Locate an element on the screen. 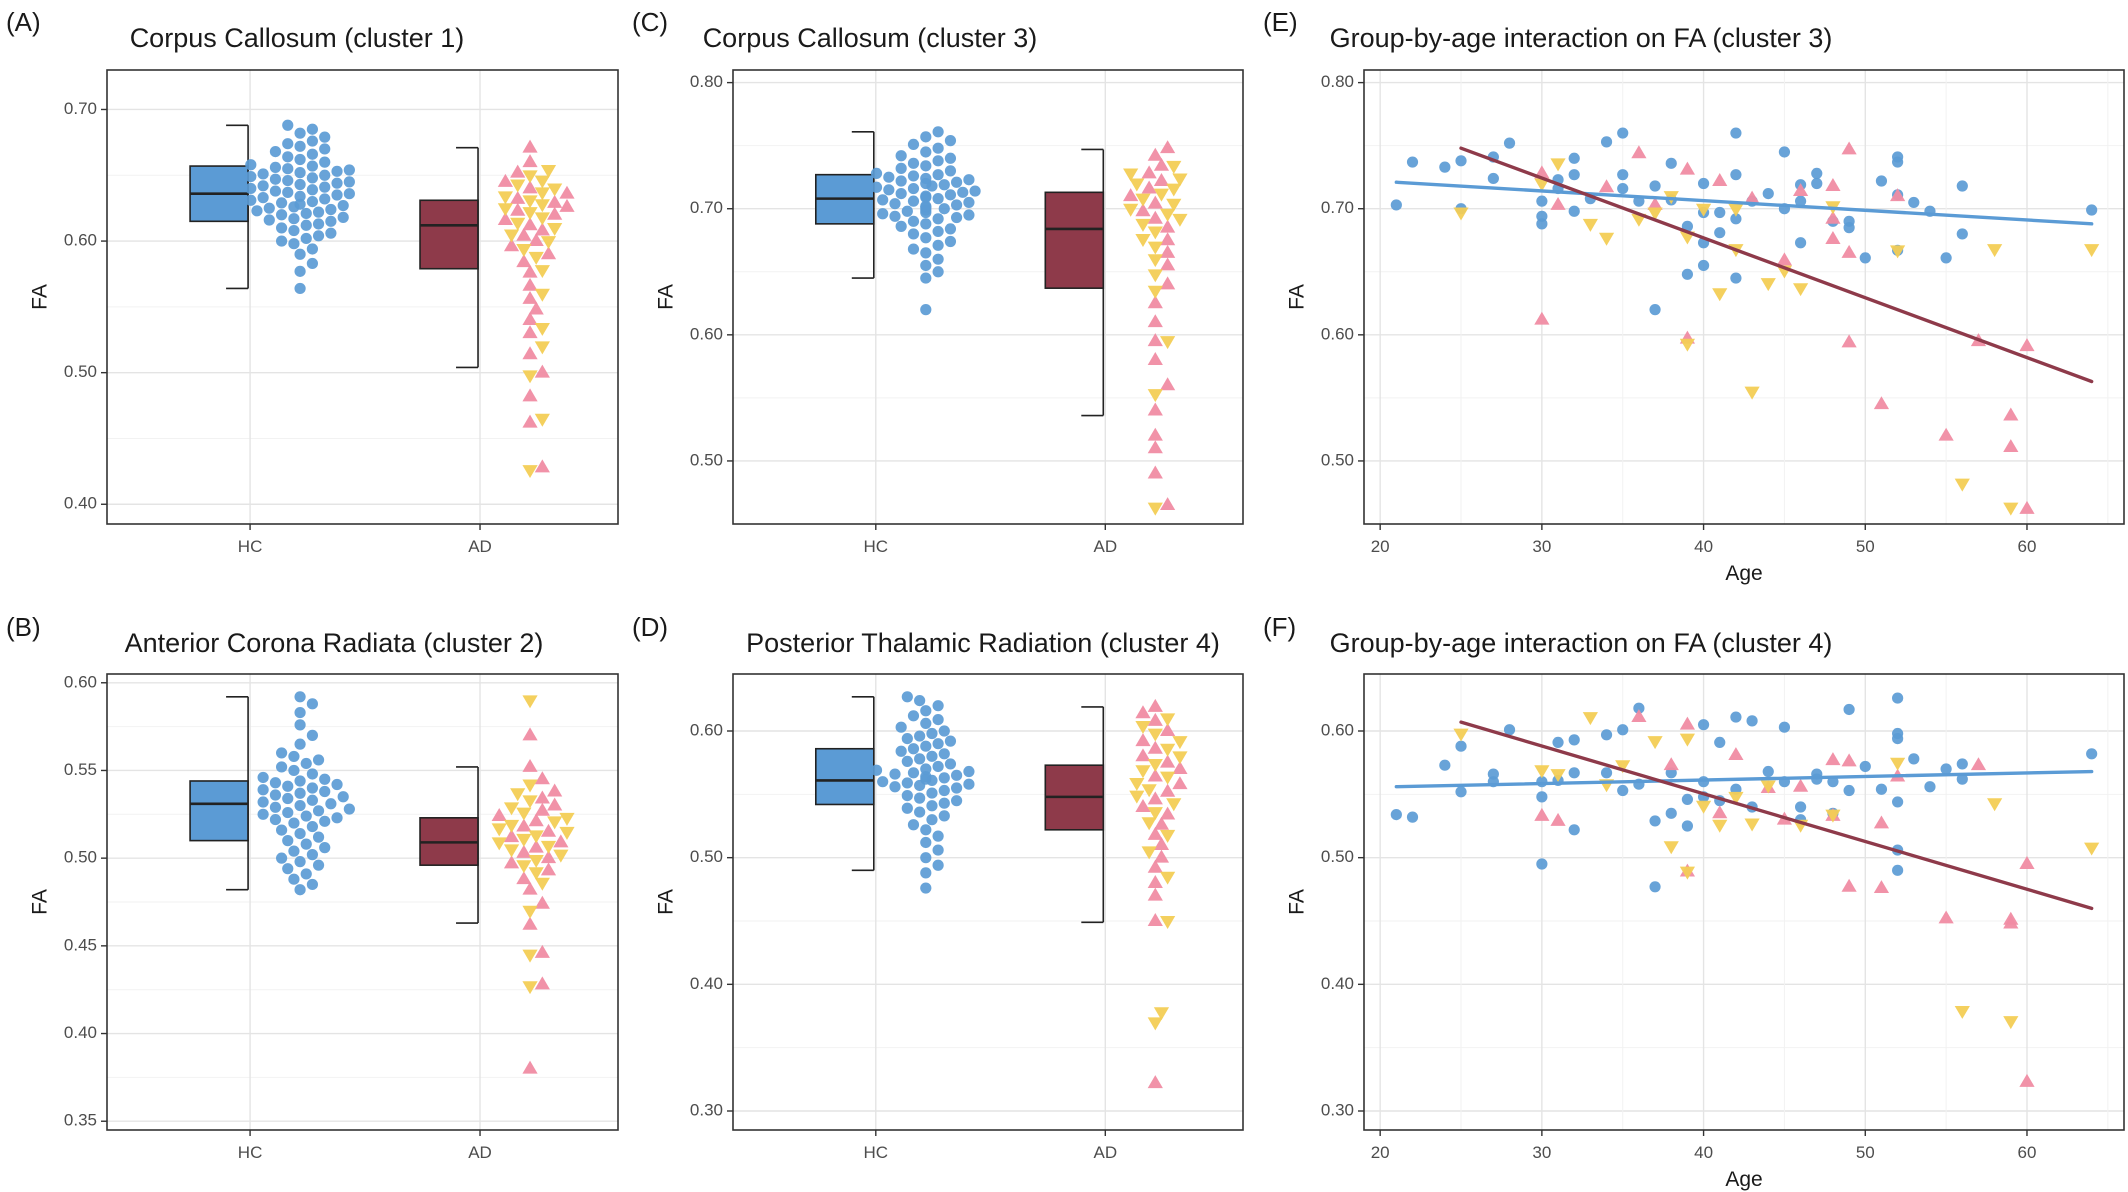 The height and width of the screenshot is (1192, 2128). x-tick-label: 50 is located at coordinates (1865, 546).